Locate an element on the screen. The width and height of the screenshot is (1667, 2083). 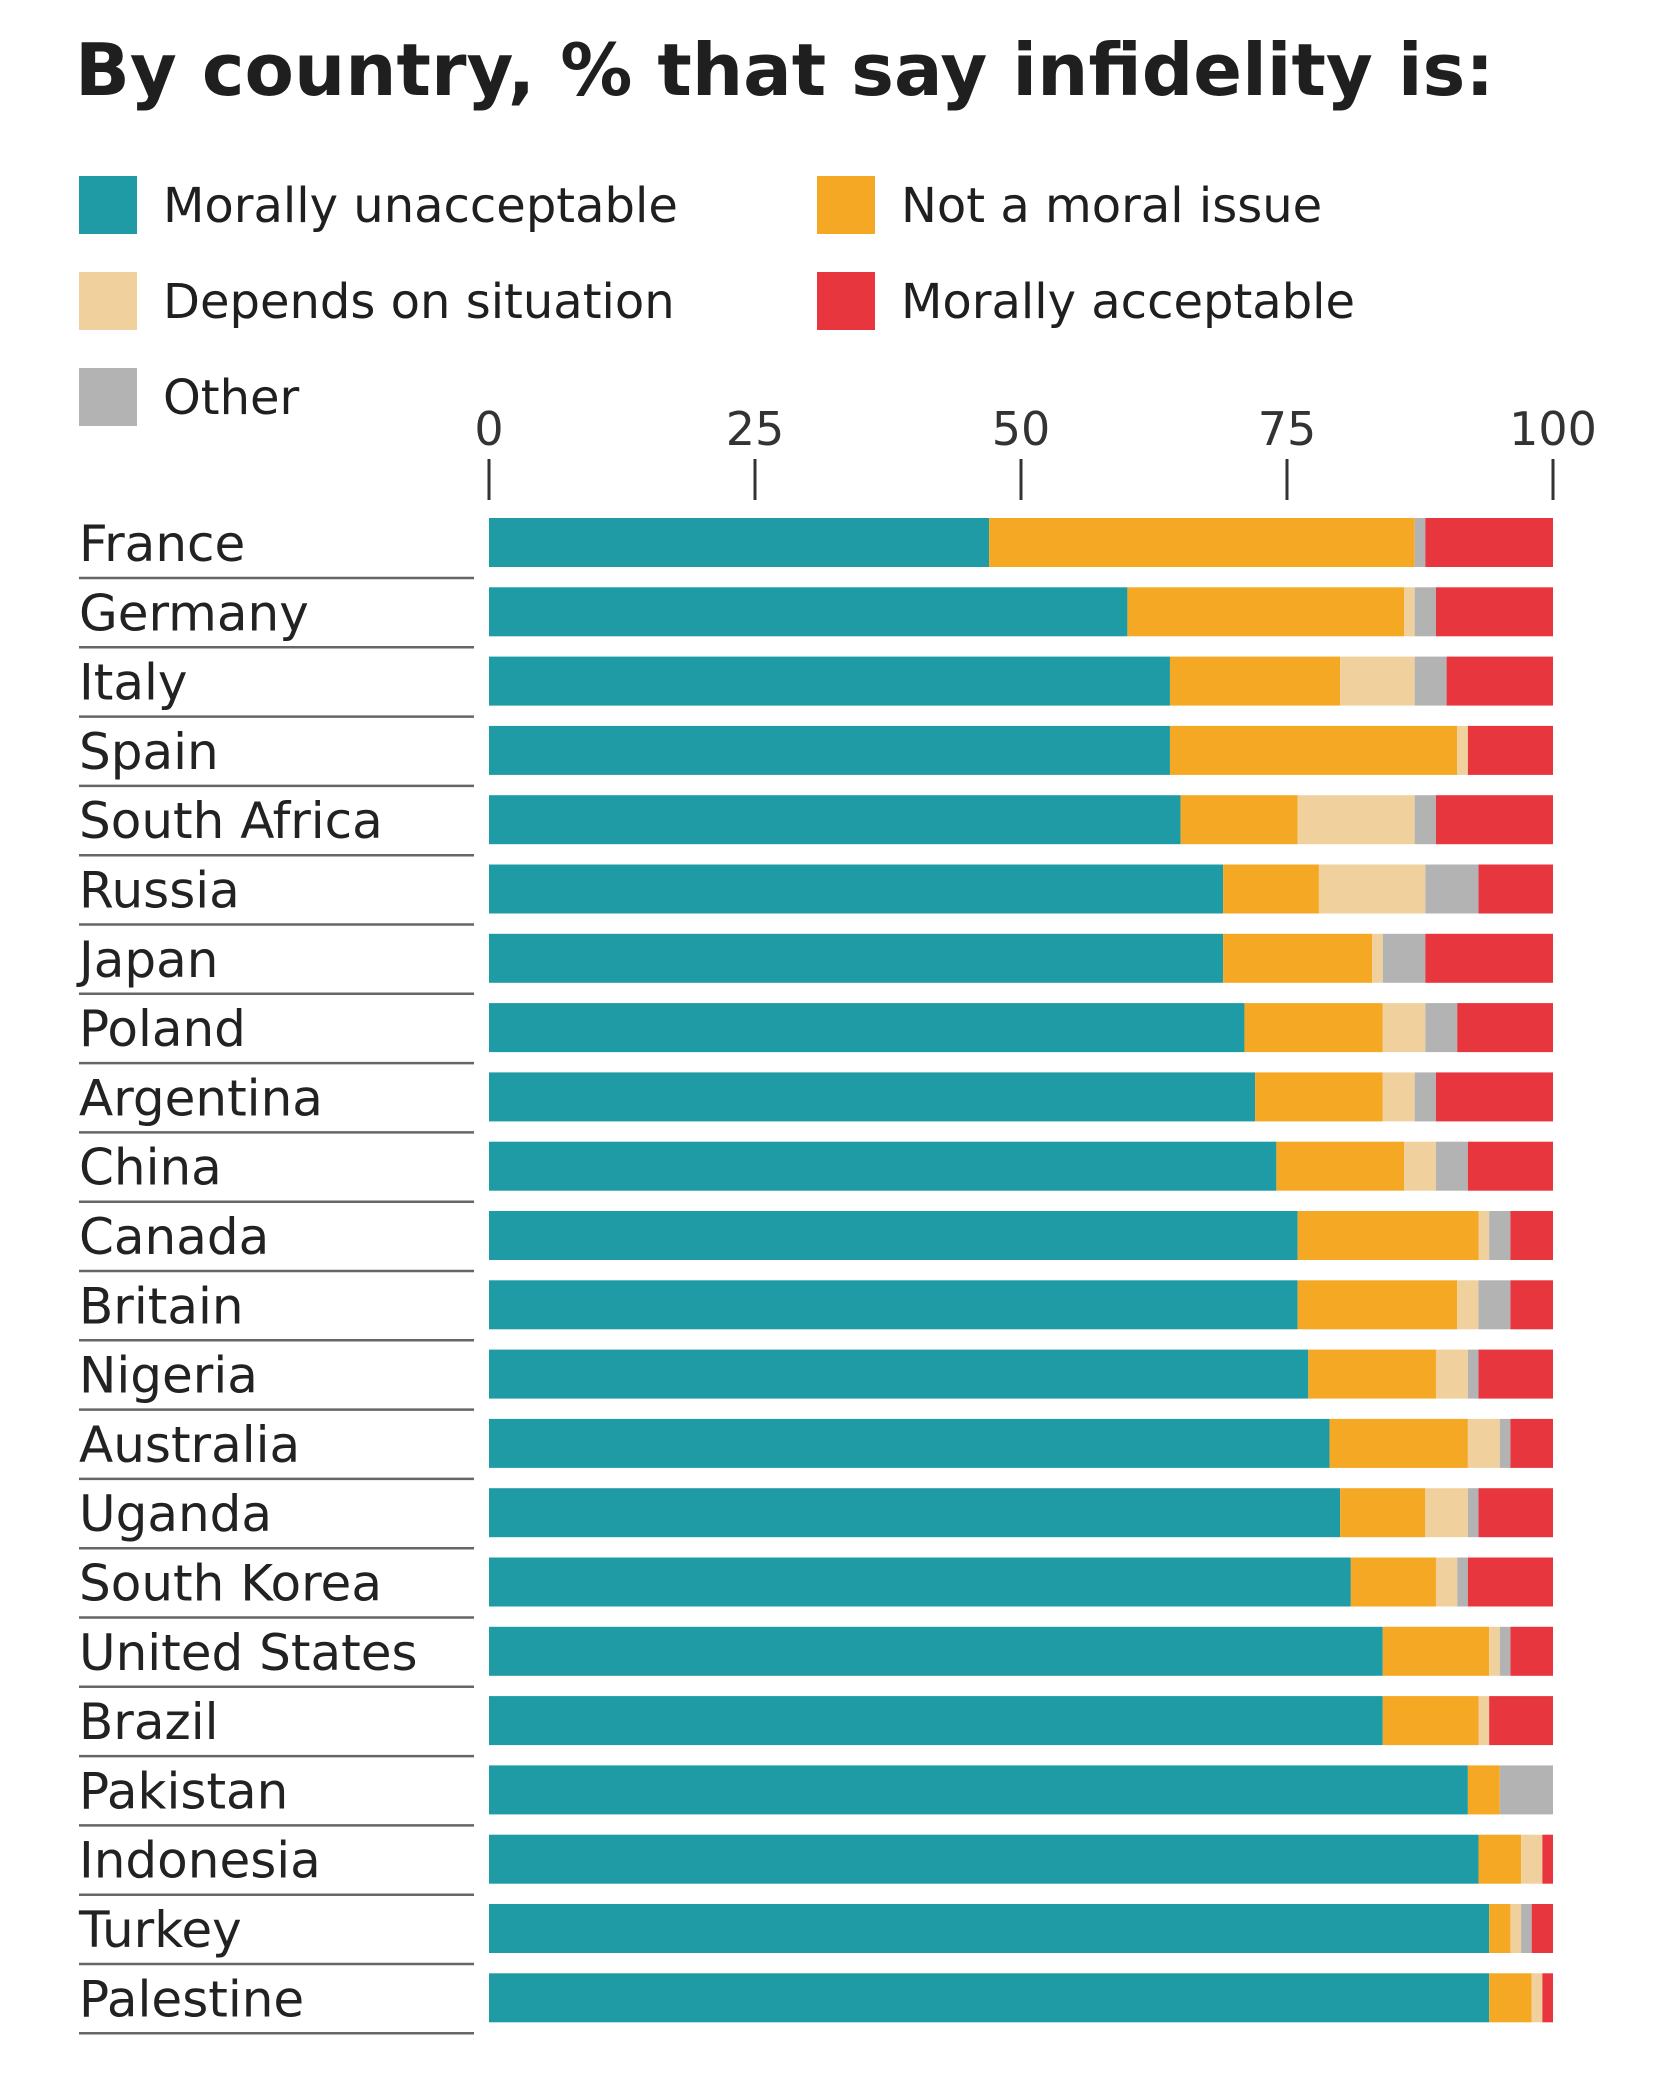
country-label: Brazil is located at coordinates (149, 1722).